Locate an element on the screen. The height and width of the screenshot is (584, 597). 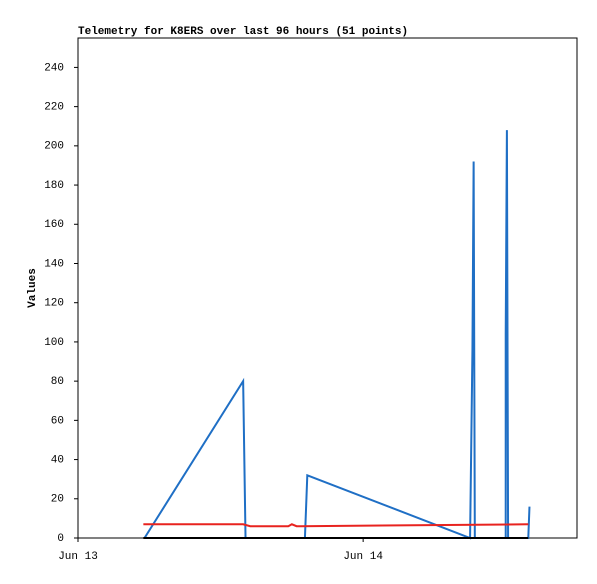
y-tick-label: 0 is located at coordinates (60, 539).